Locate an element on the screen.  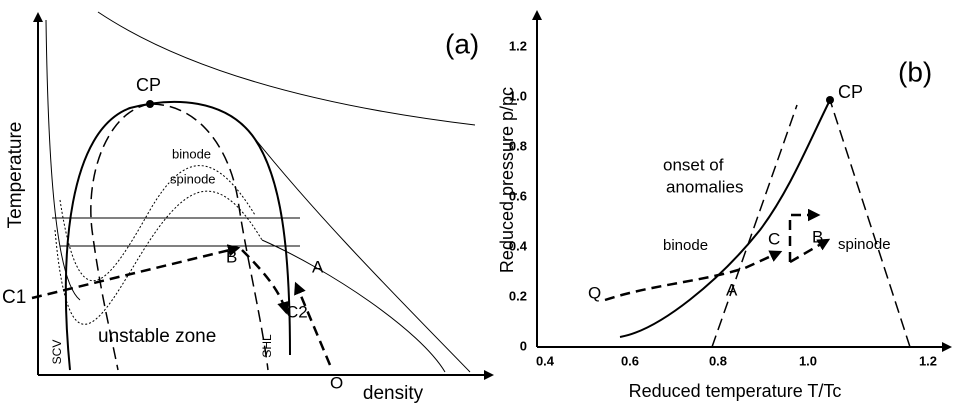
x-tick-label: 0.4 is located at coordinates (545, 360).